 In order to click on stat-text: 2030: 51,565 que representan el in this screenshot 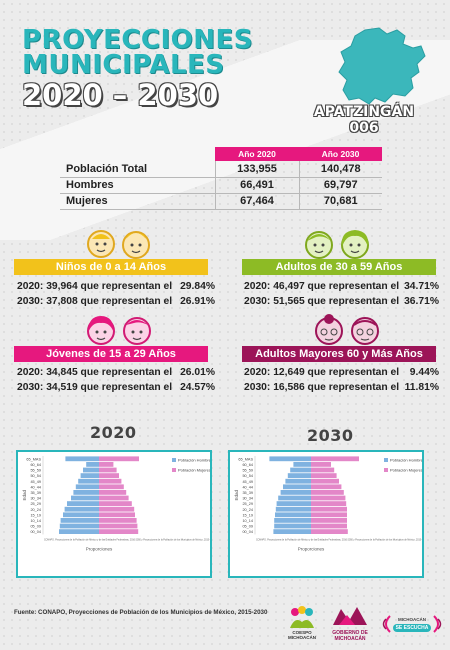, I will do `click(322, 301)`.